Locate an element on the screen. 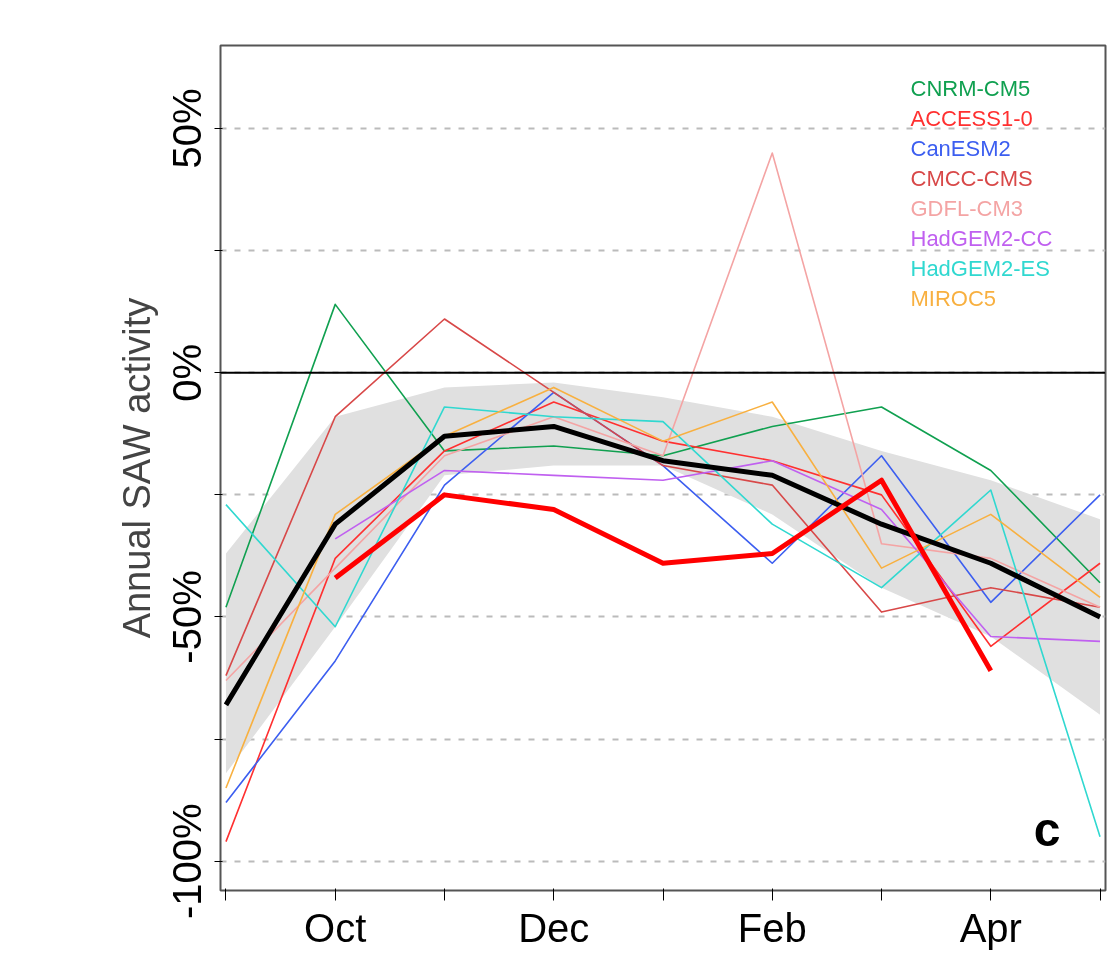 The height and width of the screenshot is (969, 1115). text: ACCESS1-0 is located at coordinates (971, 118).